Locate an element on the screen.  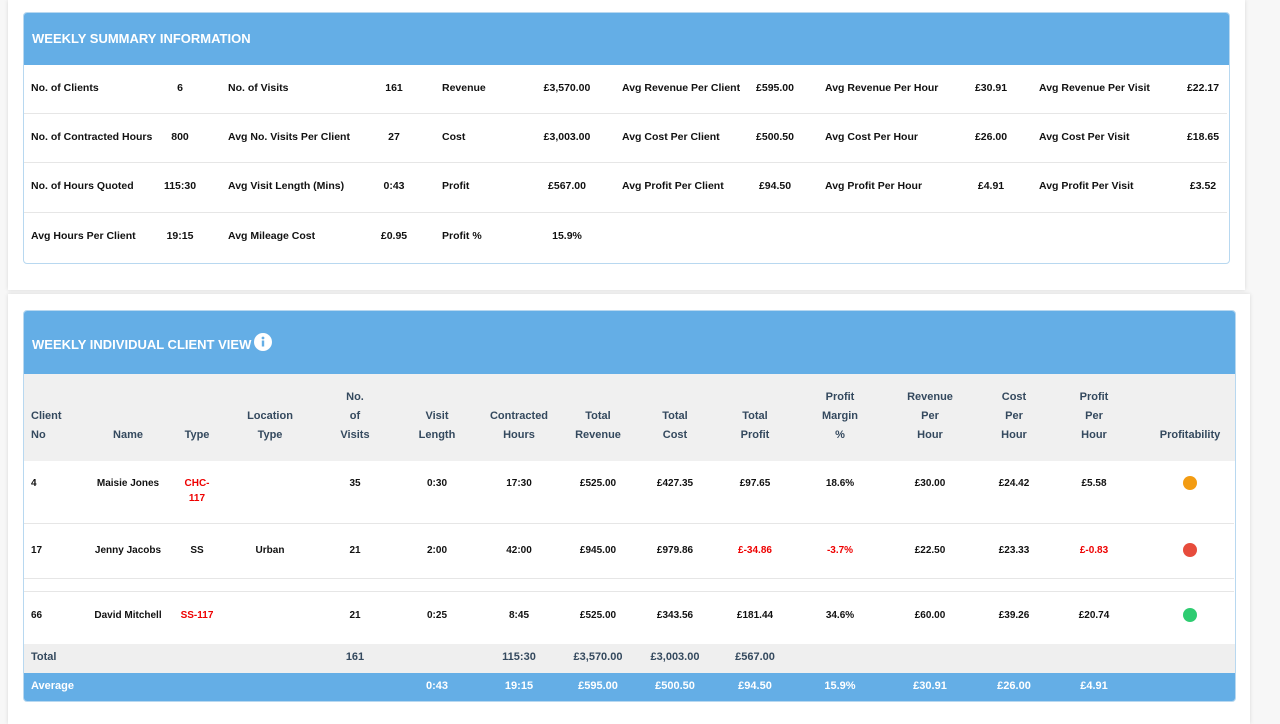
average-row-bg is located at coordinates (629, 687).